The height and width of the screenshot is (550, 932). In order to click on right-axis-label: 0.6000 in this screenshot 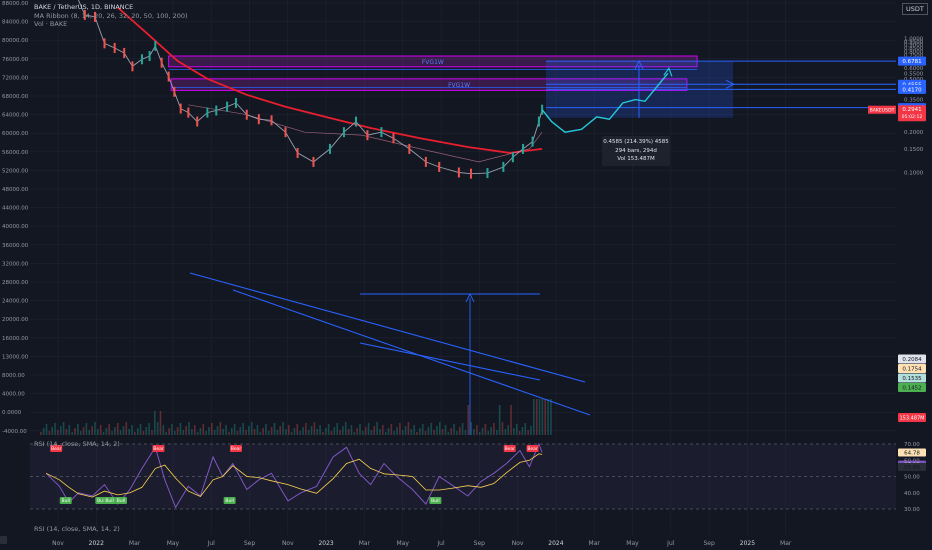, I will do `click(914, 69)`.